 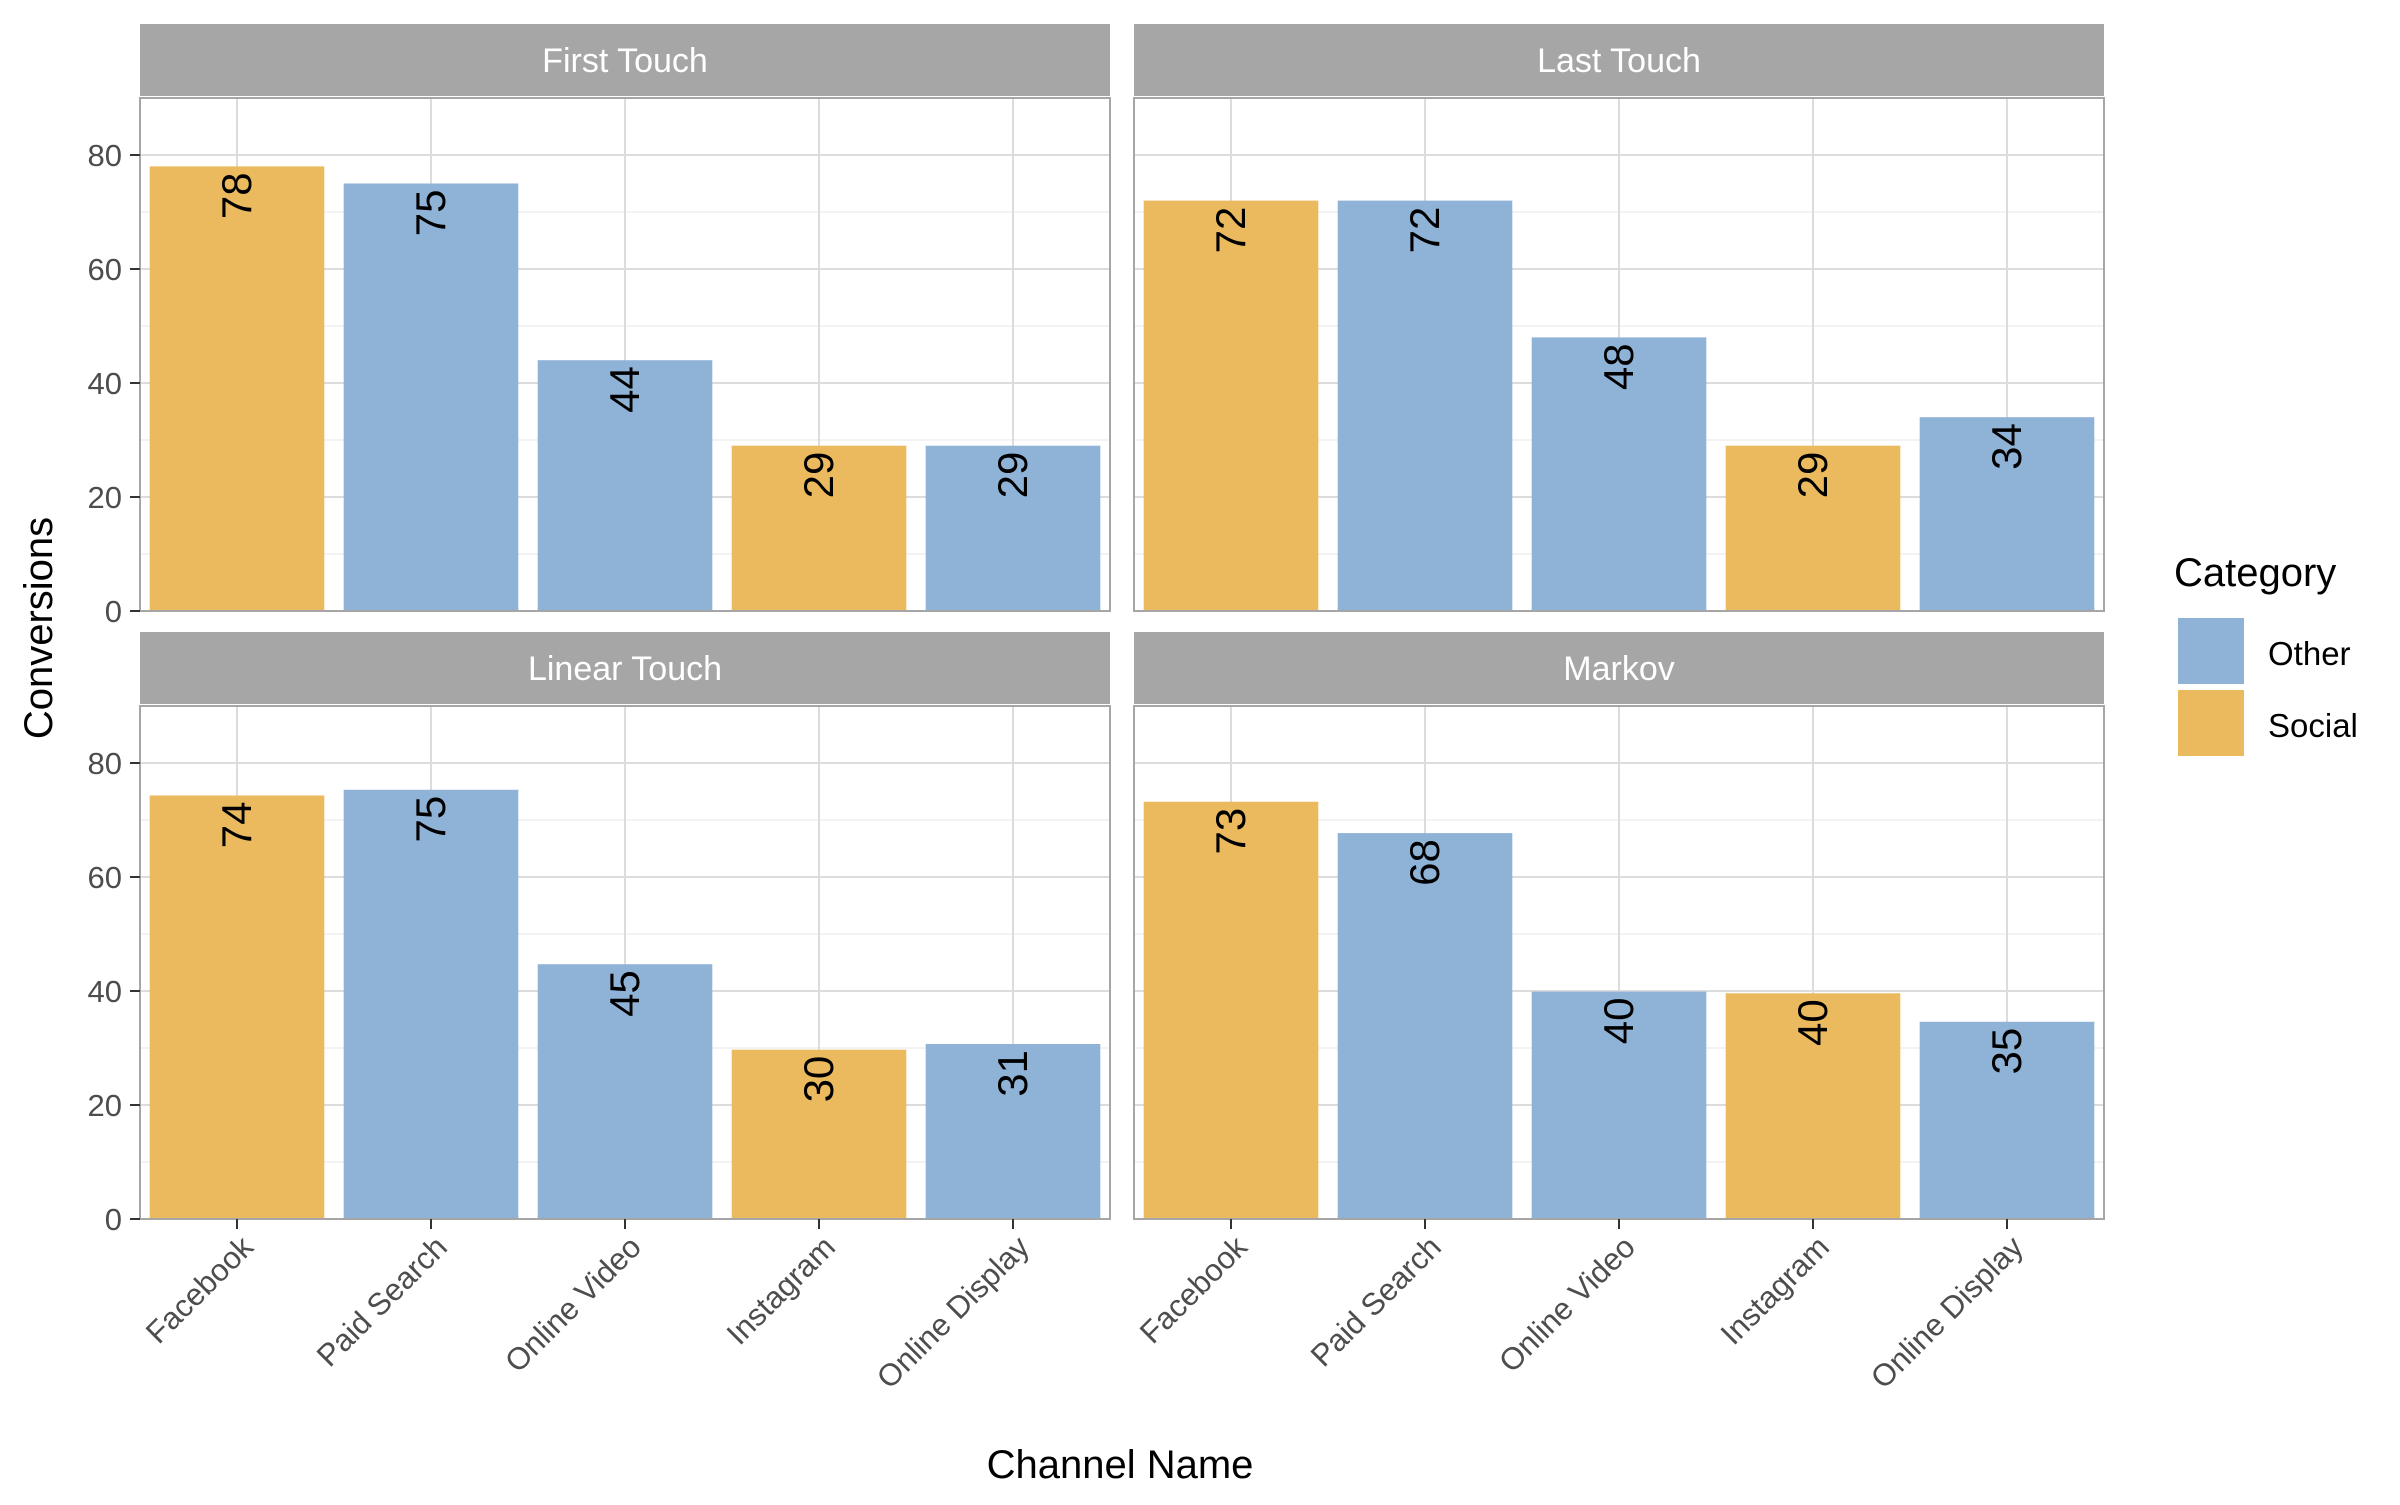 What do you see at coordinates (39, 628) in the screenshot?
I see `y-axis-title: Conversions` at bounding box center [39, 628].